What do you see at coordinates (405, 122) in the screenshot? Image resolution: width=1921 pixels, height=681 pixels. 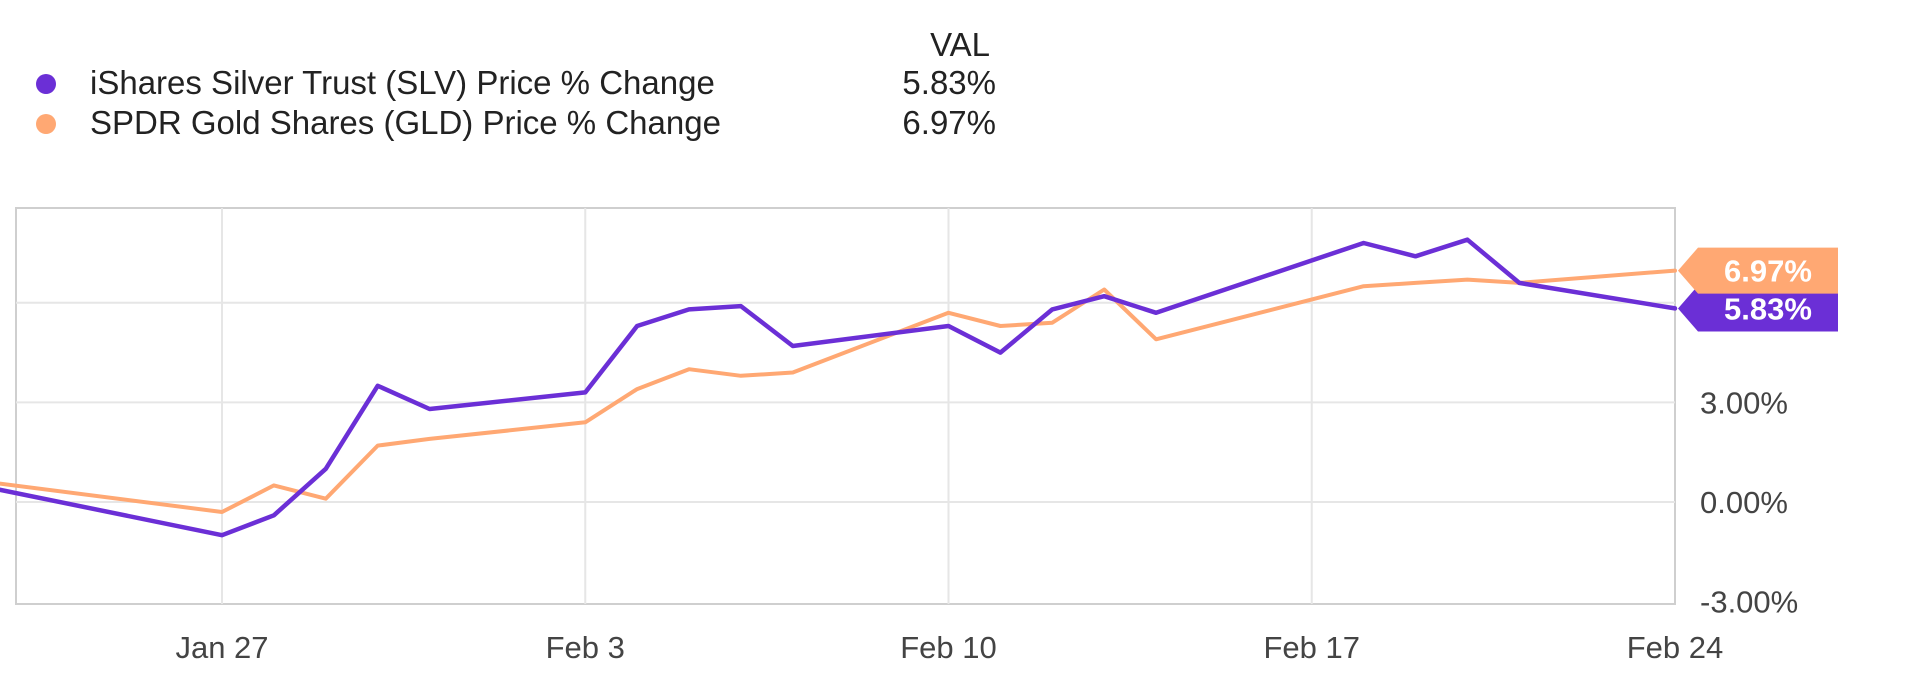 I see `legend-label-gld: SPDR Gold Shares (GLD) Price % Change` at bounding box center [405, 122].